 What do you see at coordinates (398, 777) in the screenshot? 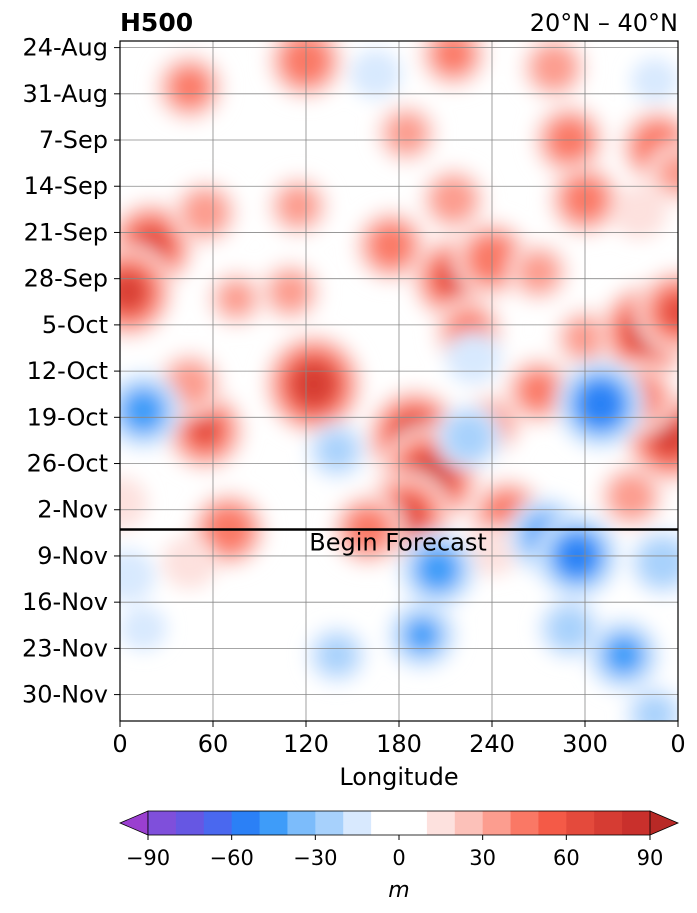
I see `x-axis-label: Longitude` at bounding box center [398, 777].